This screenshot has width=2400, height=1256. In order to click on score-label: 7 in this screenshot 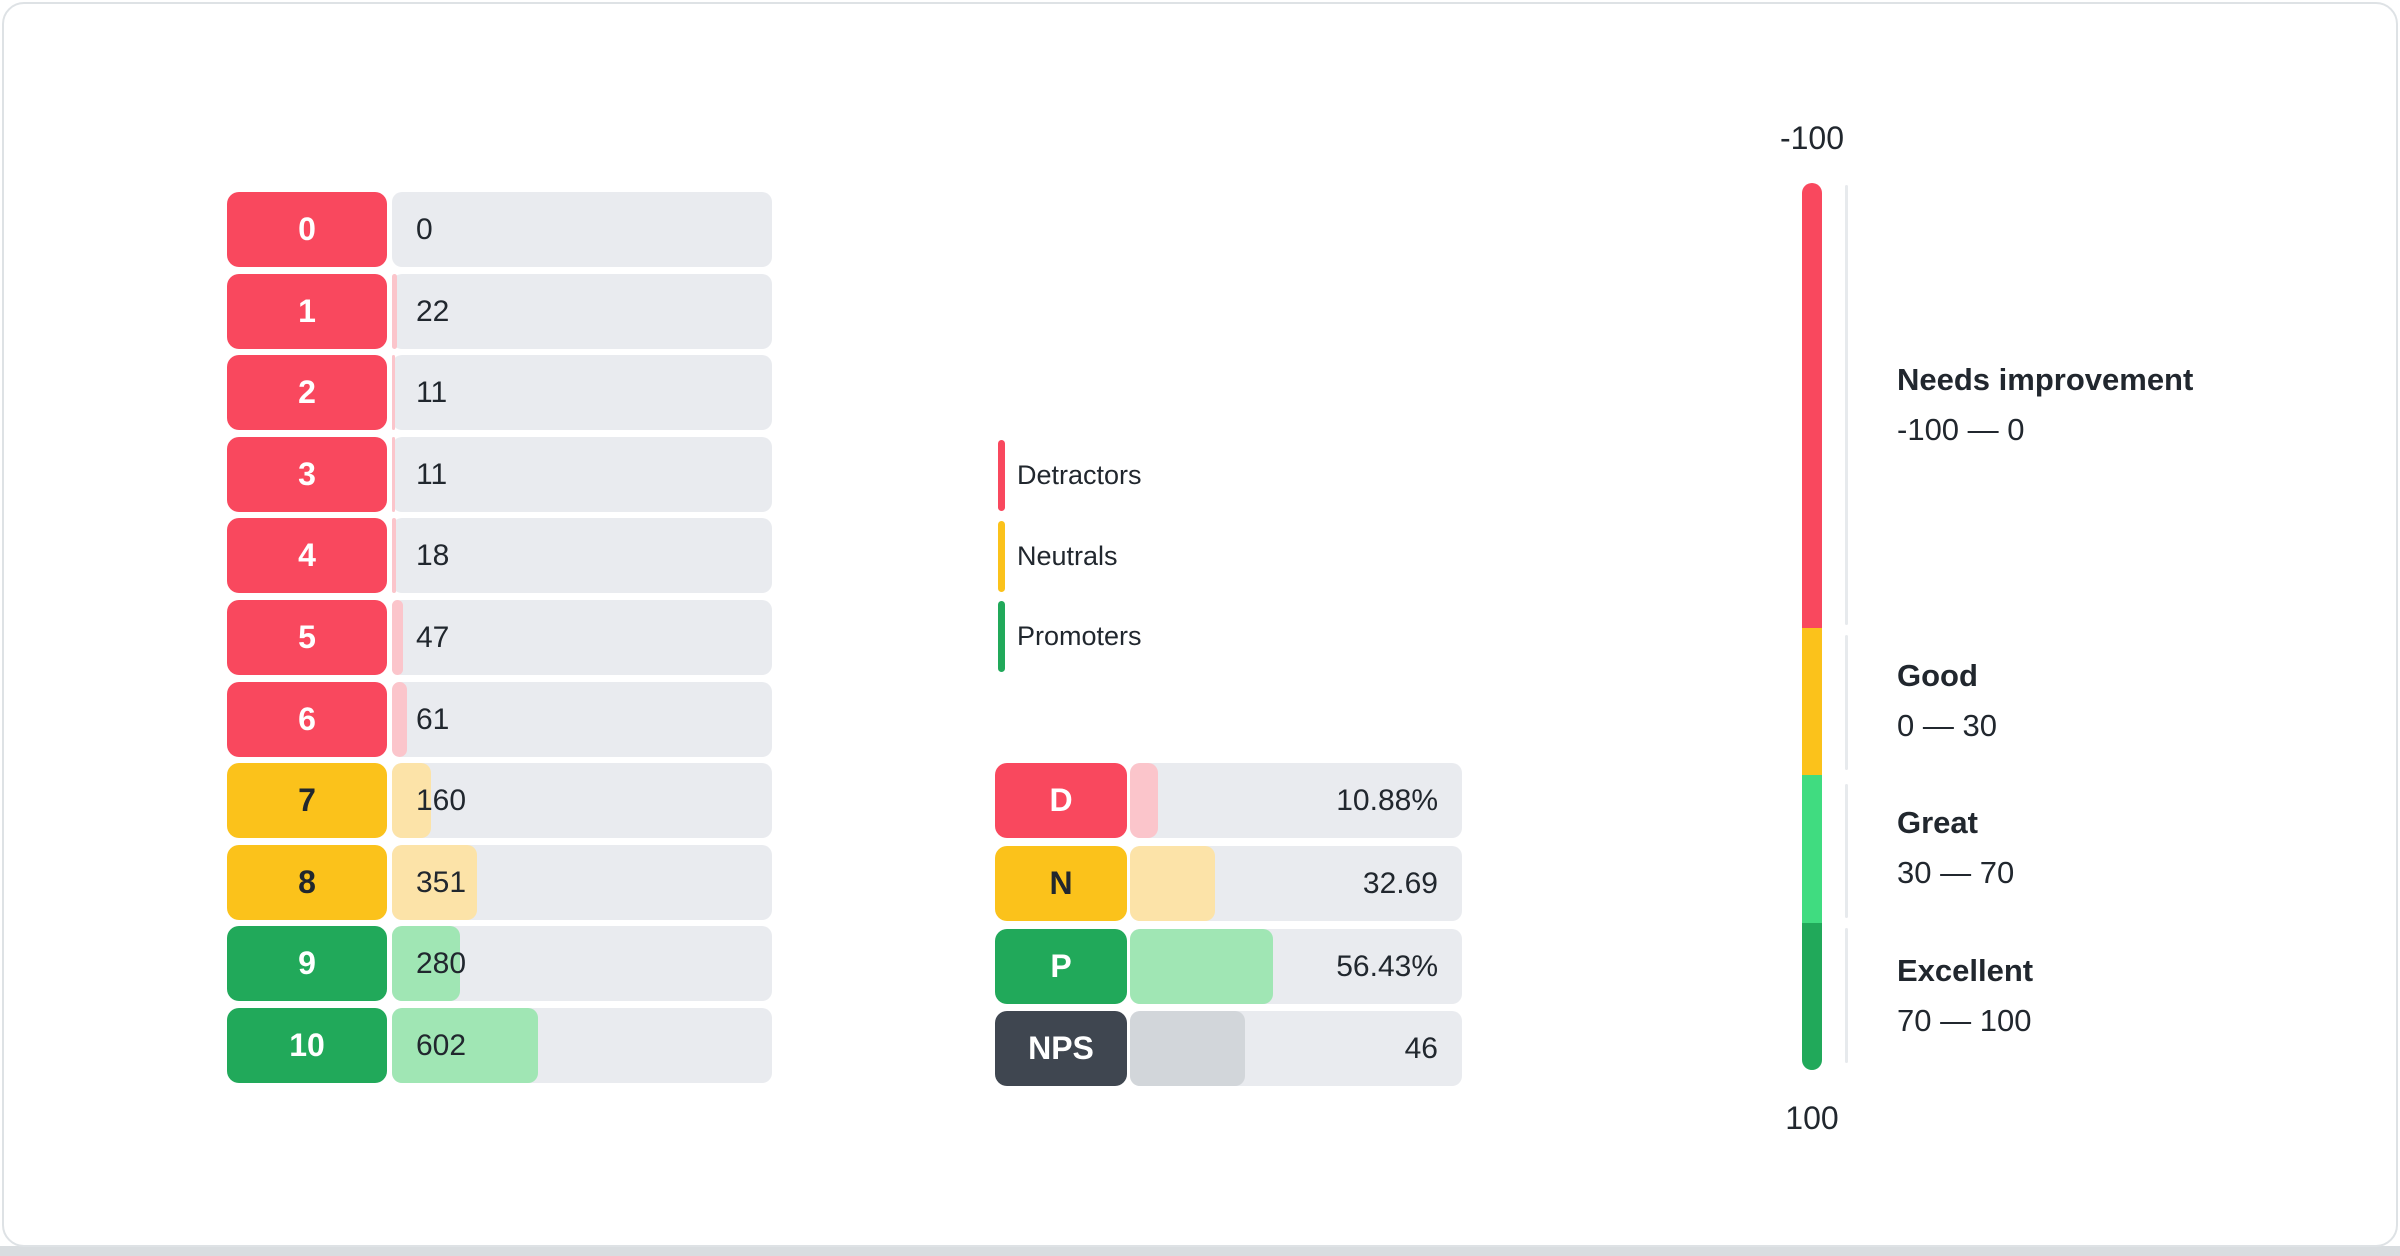, I will do `click(307, 800)`.